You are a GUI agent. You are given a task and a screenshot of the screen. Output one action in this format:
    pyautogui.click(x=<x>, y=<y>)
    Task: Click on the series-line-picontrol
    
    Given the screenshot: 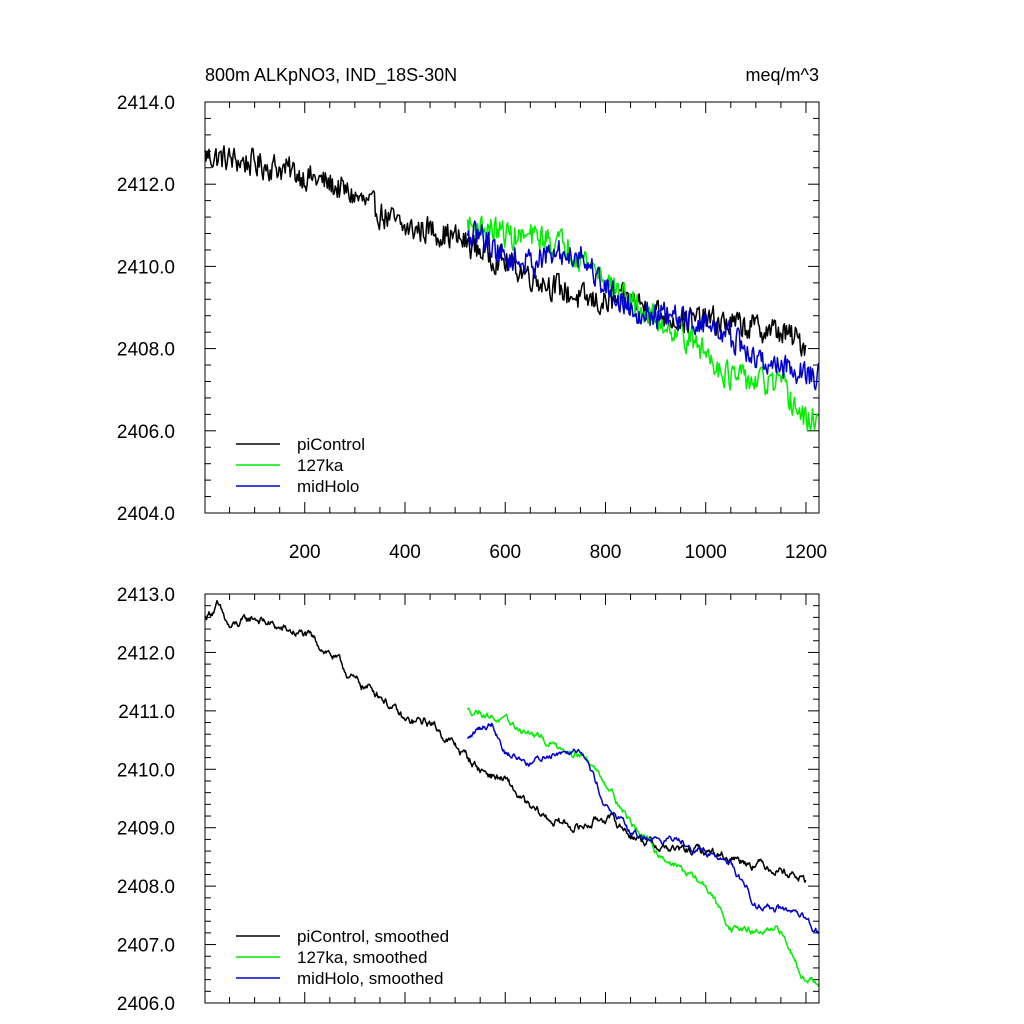 What is the action you would take?
    pyautogui.click(x=505, y=251)
    